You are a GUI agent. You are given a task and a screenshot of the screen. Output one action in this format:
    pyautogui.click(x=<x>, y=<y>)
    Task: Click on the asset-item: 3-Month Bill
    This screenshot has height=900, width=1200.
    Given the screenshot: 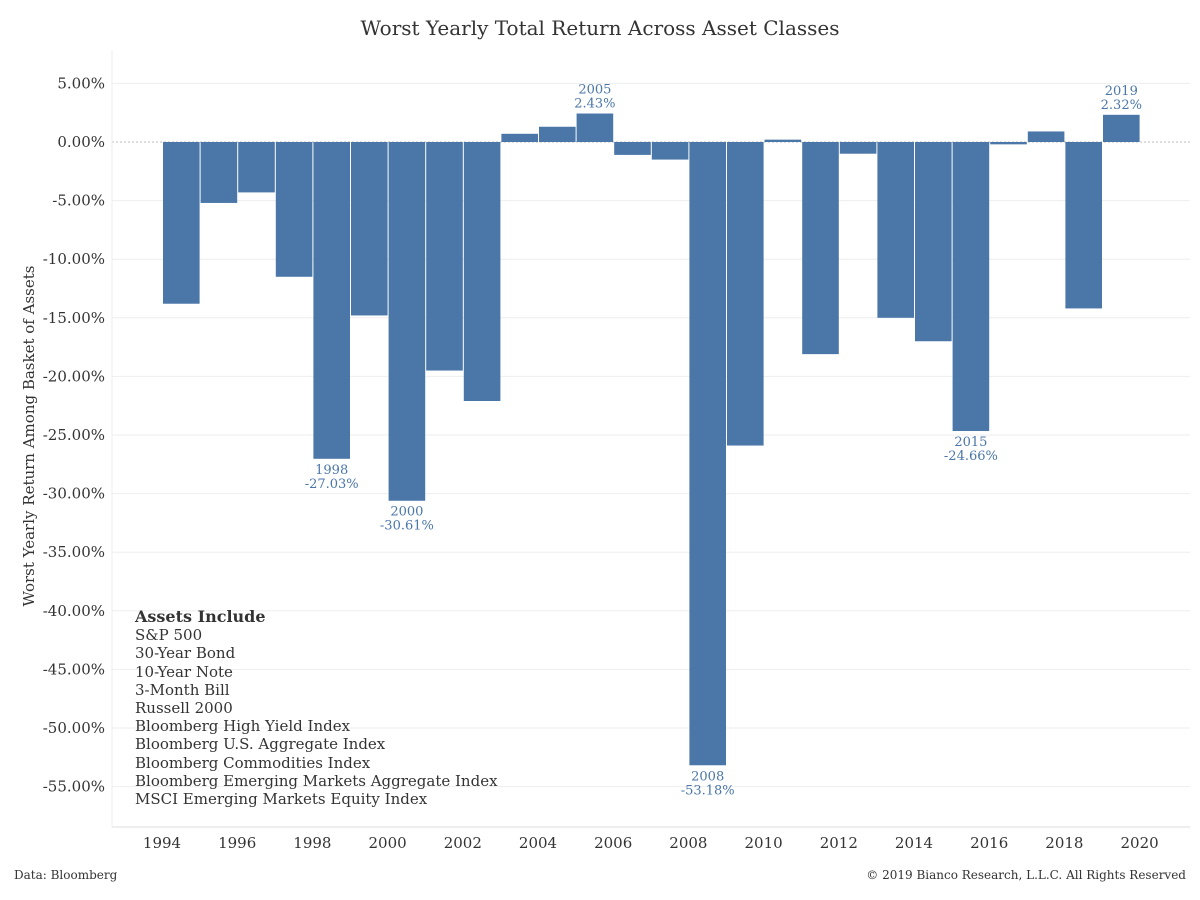 What is the action you would take?
    pyautogui.click(x=182, y=689)
    